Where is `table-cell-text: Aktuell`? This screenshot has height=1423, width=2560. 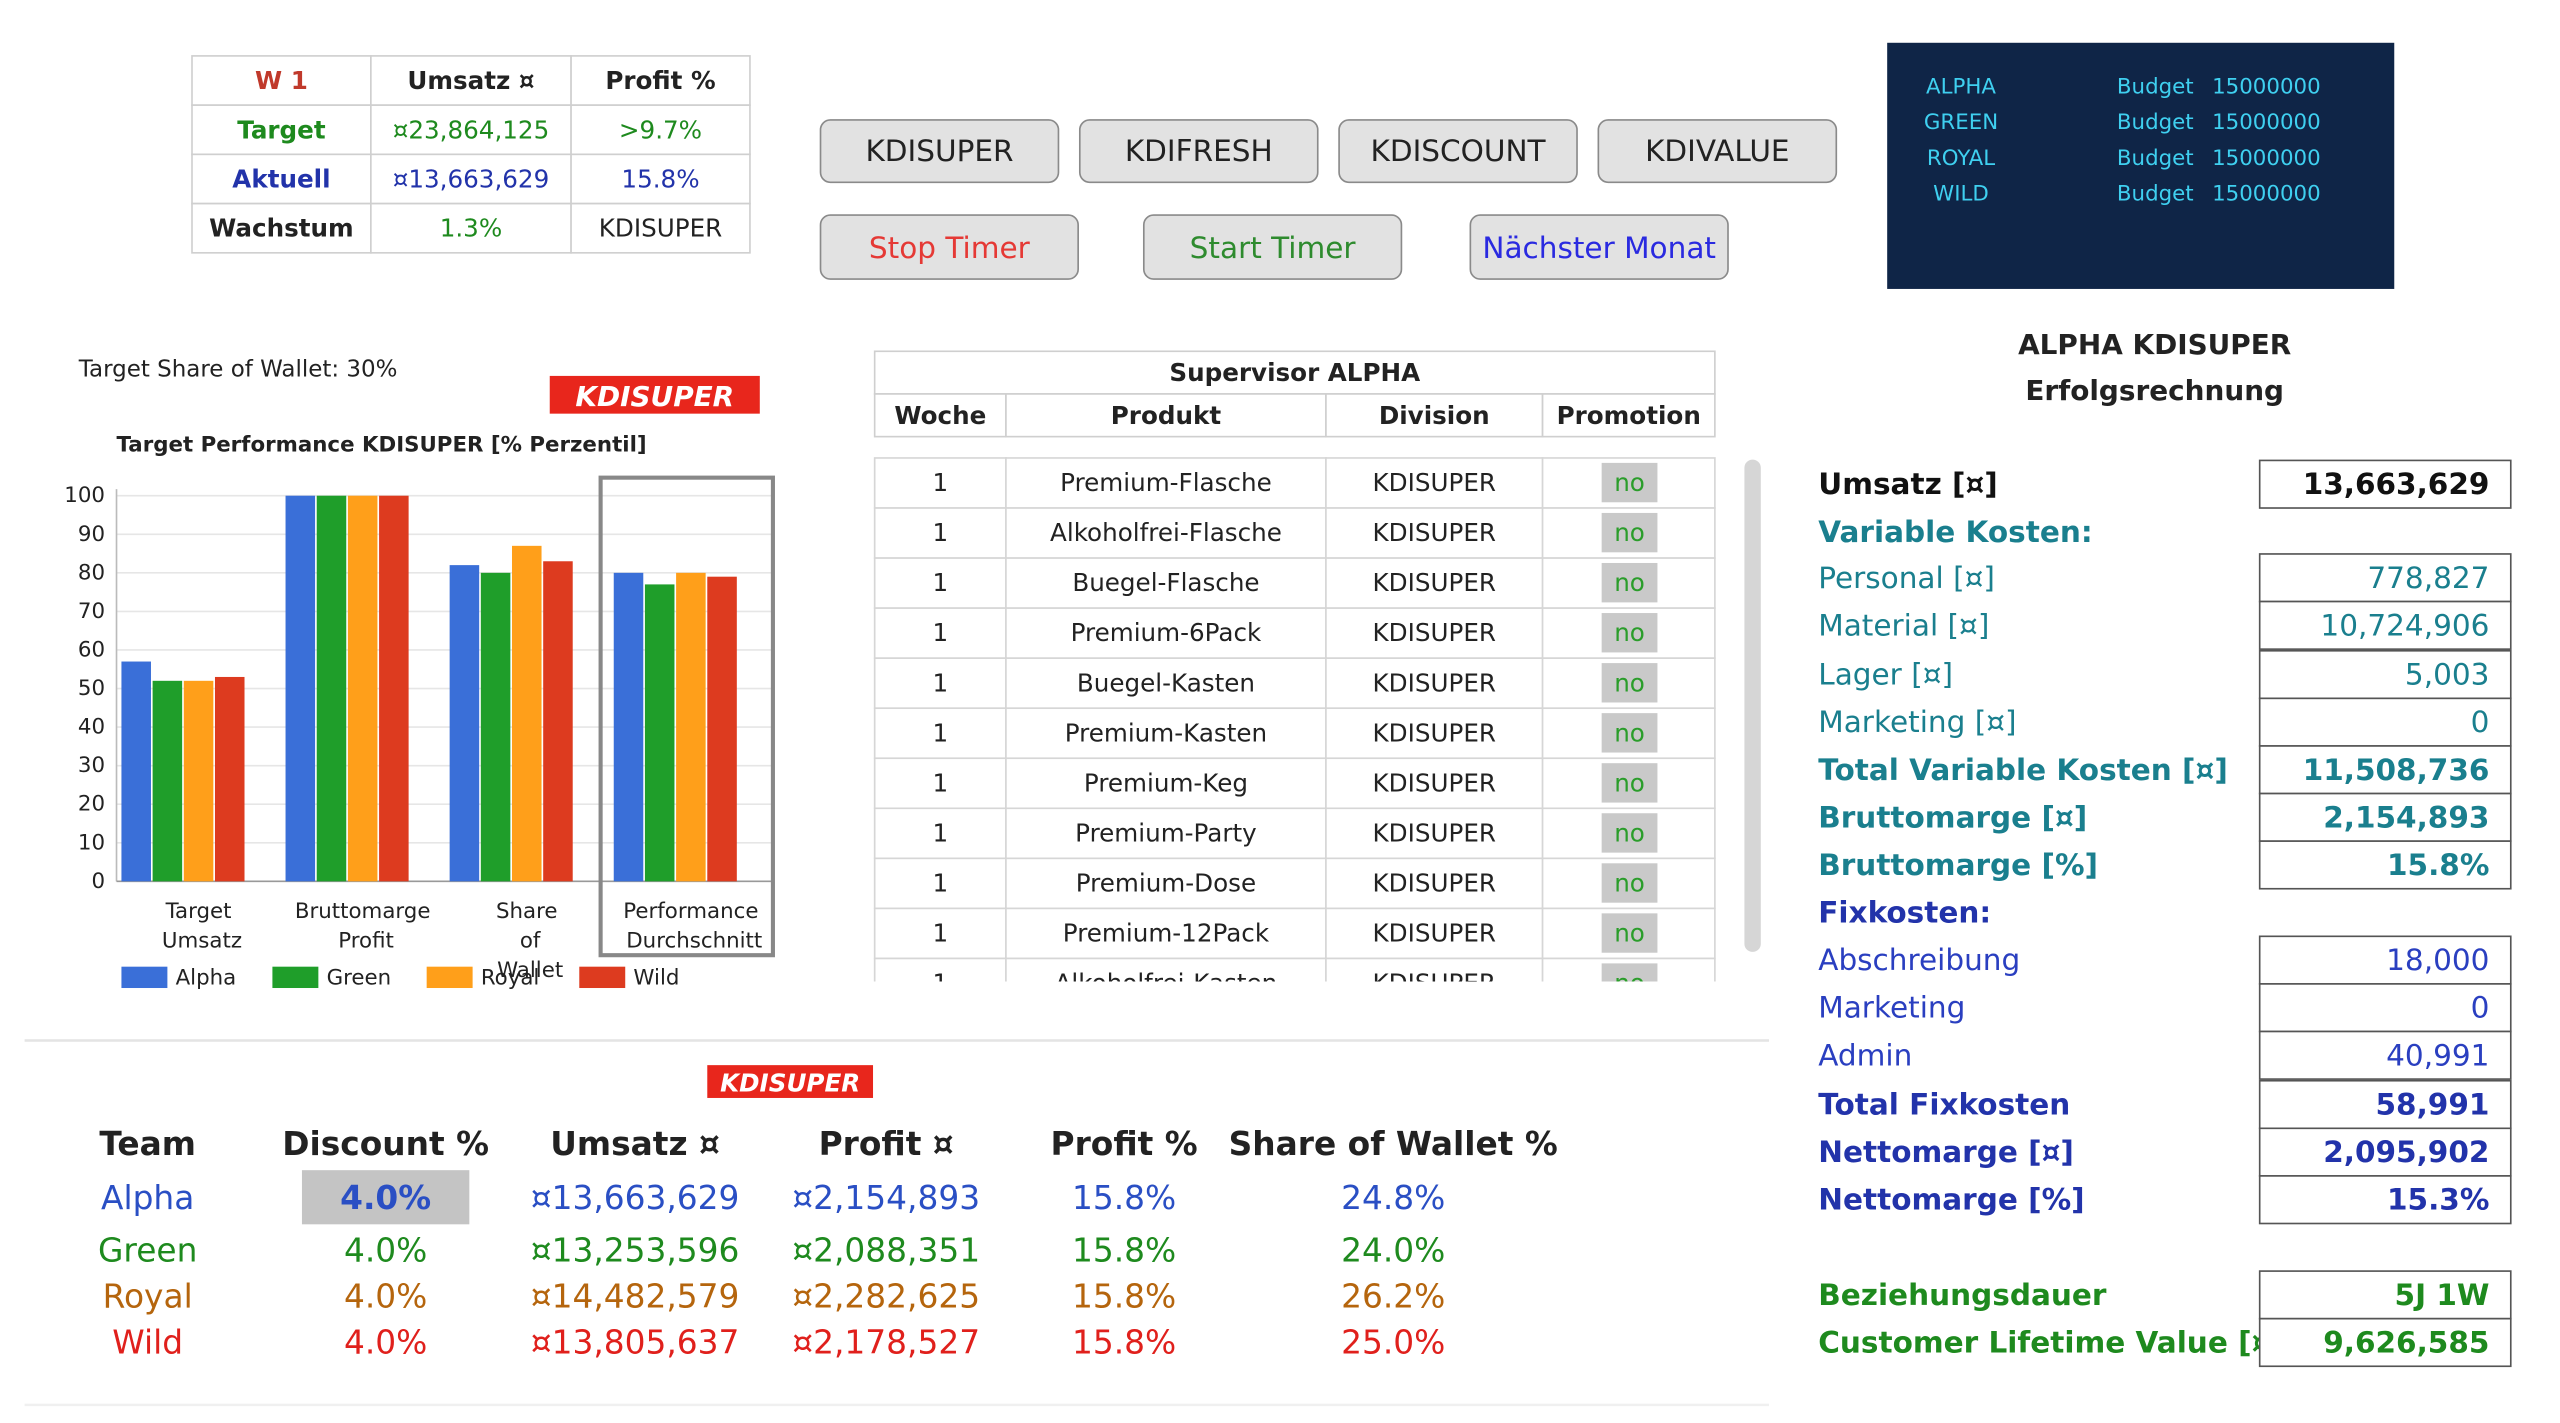 table-cell-text: Aktuell is located at coordinates (281, 178).